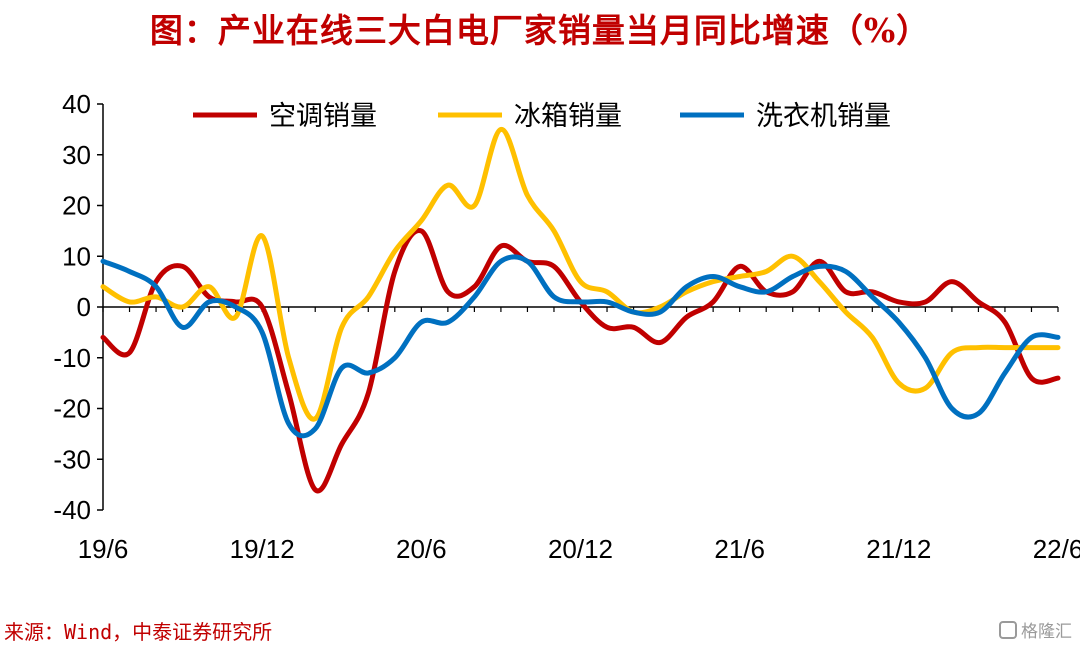 The image size is (1080, 646). What do you see at coordinates (76, 104) in the screenshot?
I see `y-tick-label: 40` at bounding box center [76, 104].